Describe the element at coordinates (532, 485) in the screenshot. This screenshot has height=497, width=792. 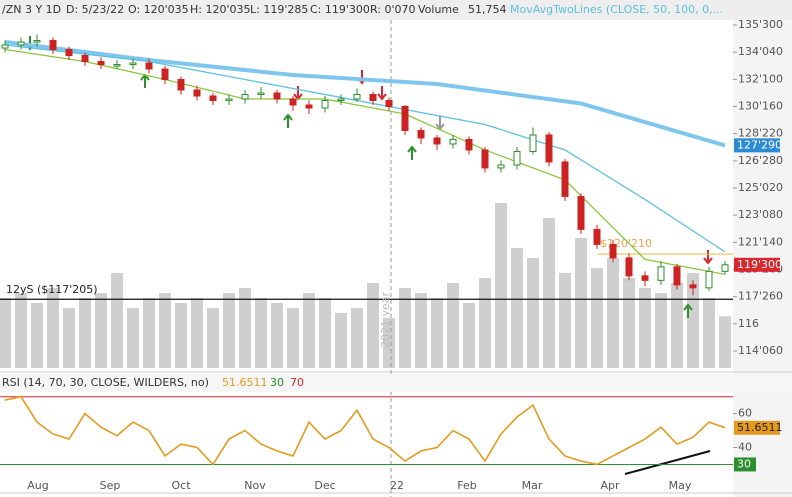
I see `x-tick-label: Mar` at that location.